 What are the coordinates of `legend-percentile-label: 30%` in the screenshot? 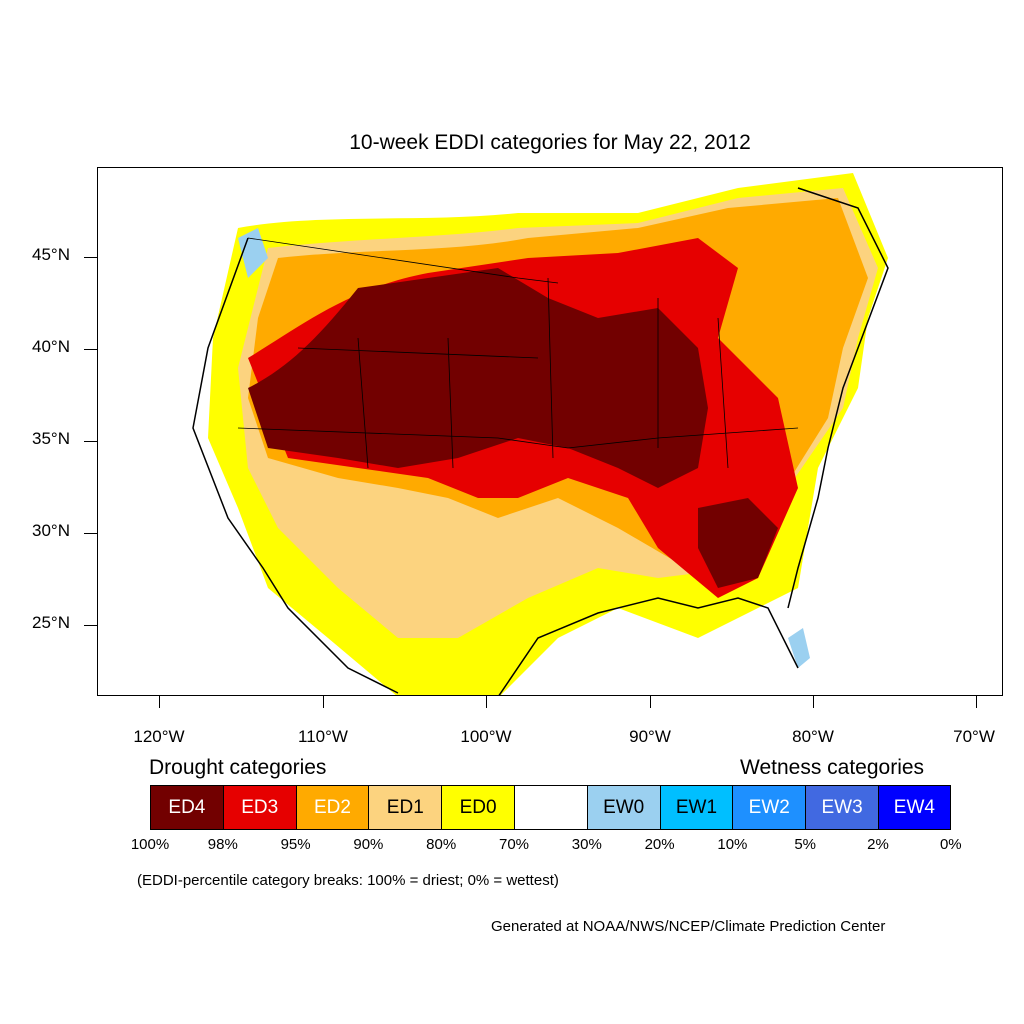 It's located at (586, 844).